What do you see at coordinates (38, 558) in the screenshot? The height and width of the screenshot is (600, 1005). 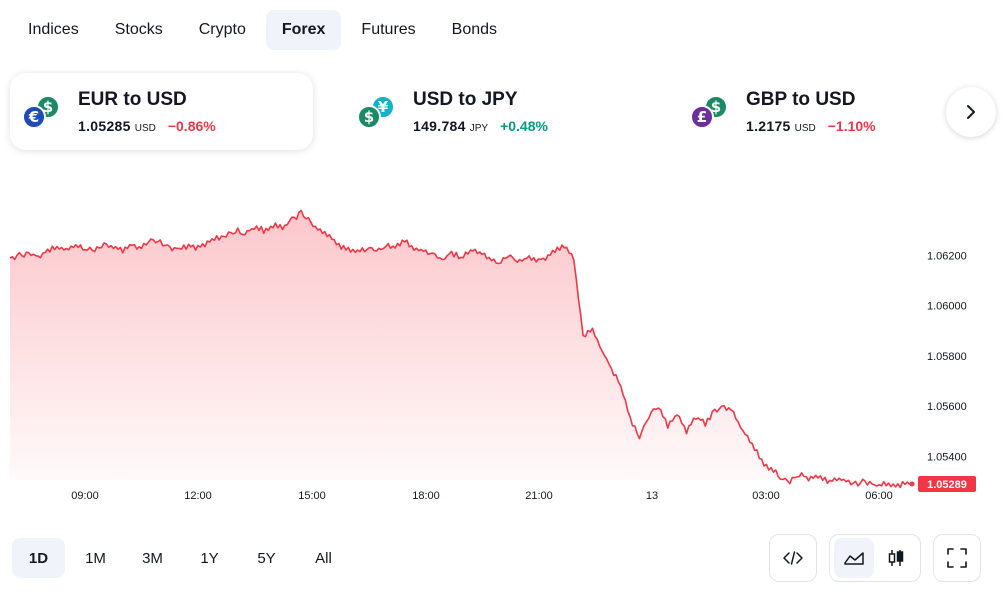 I see `range-1d-button: 1D` at bounding box center [38, 558].